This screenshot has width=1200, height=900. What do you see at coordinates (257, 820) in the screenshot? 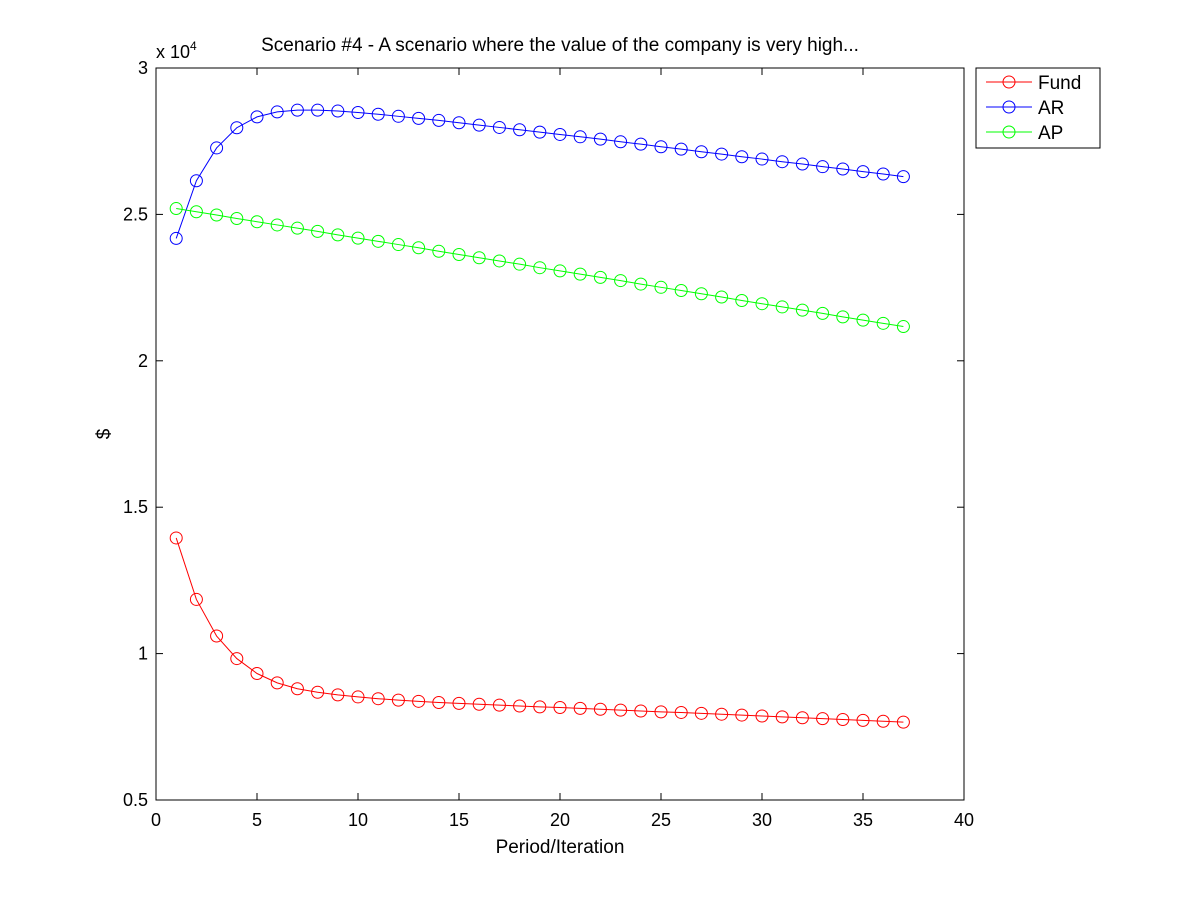
I see `x-tick-label: 5` at bounding box center [257, 820].